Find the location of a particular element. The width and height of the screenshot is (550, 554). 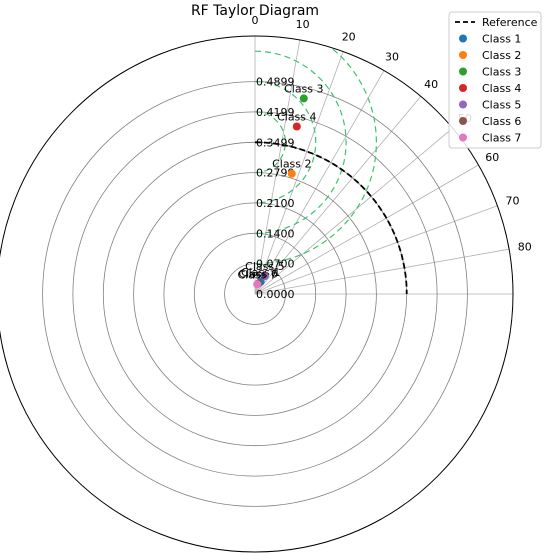

data-point-label: Class 4 is located at coordinates (296, 117).